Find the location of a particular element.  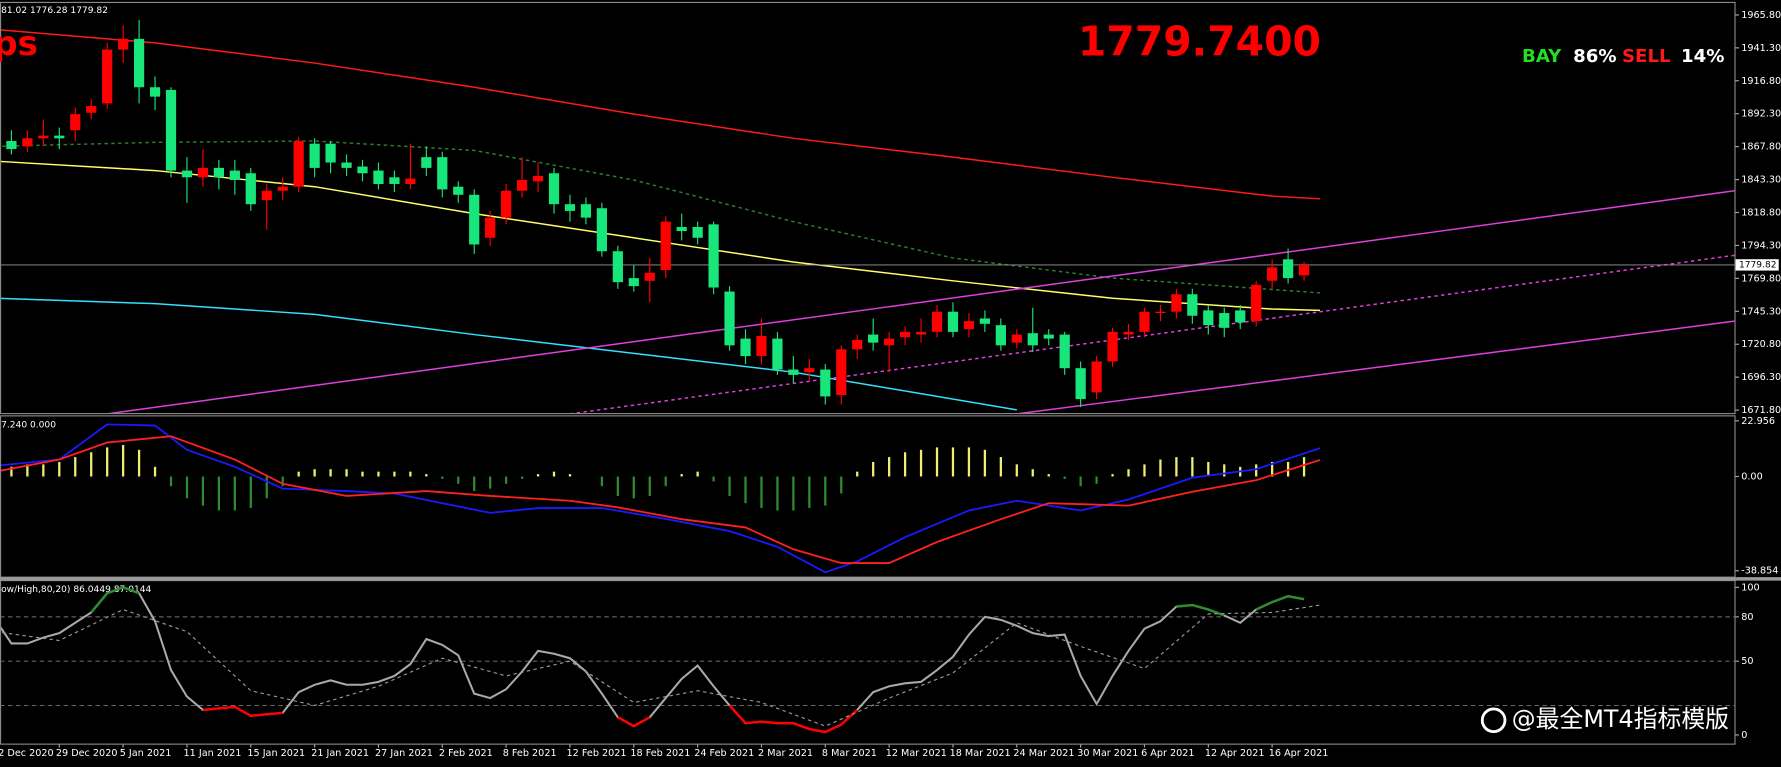

x-tick-label: 21 Jan 2021 is located at coordinates (340, 753).